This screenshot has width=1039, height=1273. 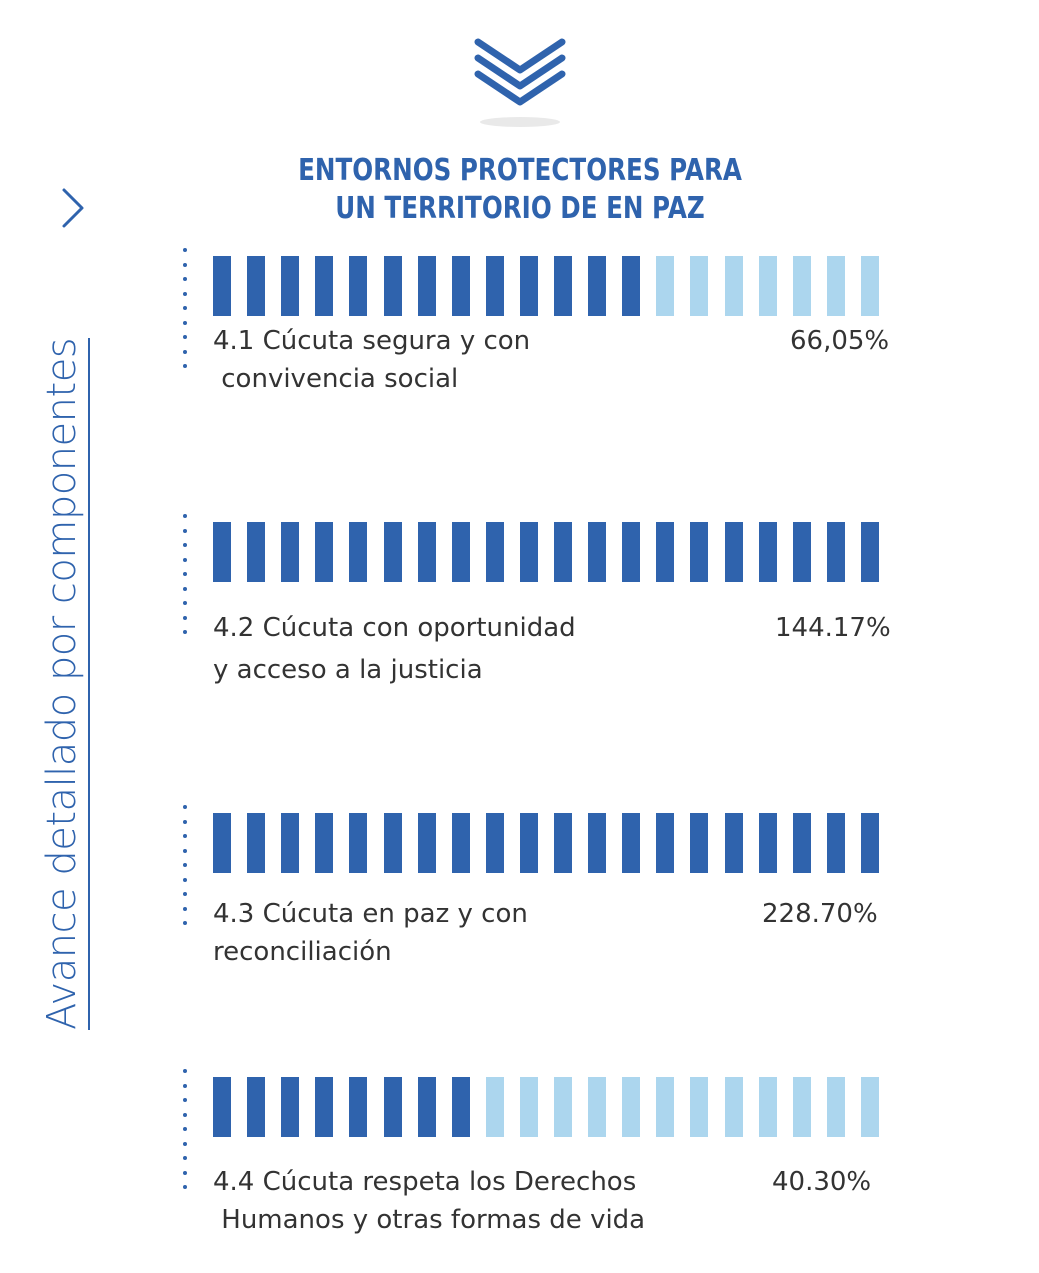 What do you see at coordinates (394, 628) in the screenshot?
I see `component-label-line-1: 4.2 Cúcuta con oportunidad` at bounding box center [394, 628].